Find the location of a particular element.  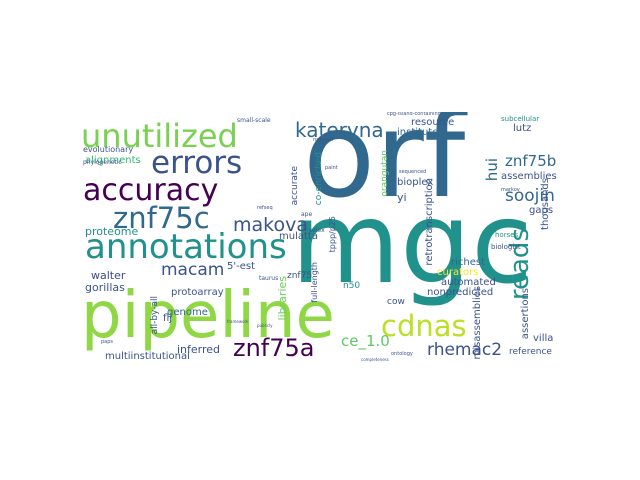

word-alignments: alignments is located at coordinates (113, 160).